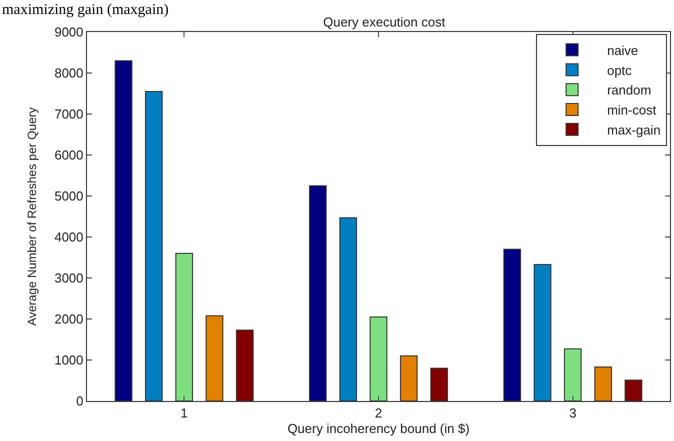 The width and height of the screenshot is (674, 441). Describe the element at coordinates (31, 216) in the screenshot. I see `y-axis-title: Average Number of Refreshes per Query` at that location.